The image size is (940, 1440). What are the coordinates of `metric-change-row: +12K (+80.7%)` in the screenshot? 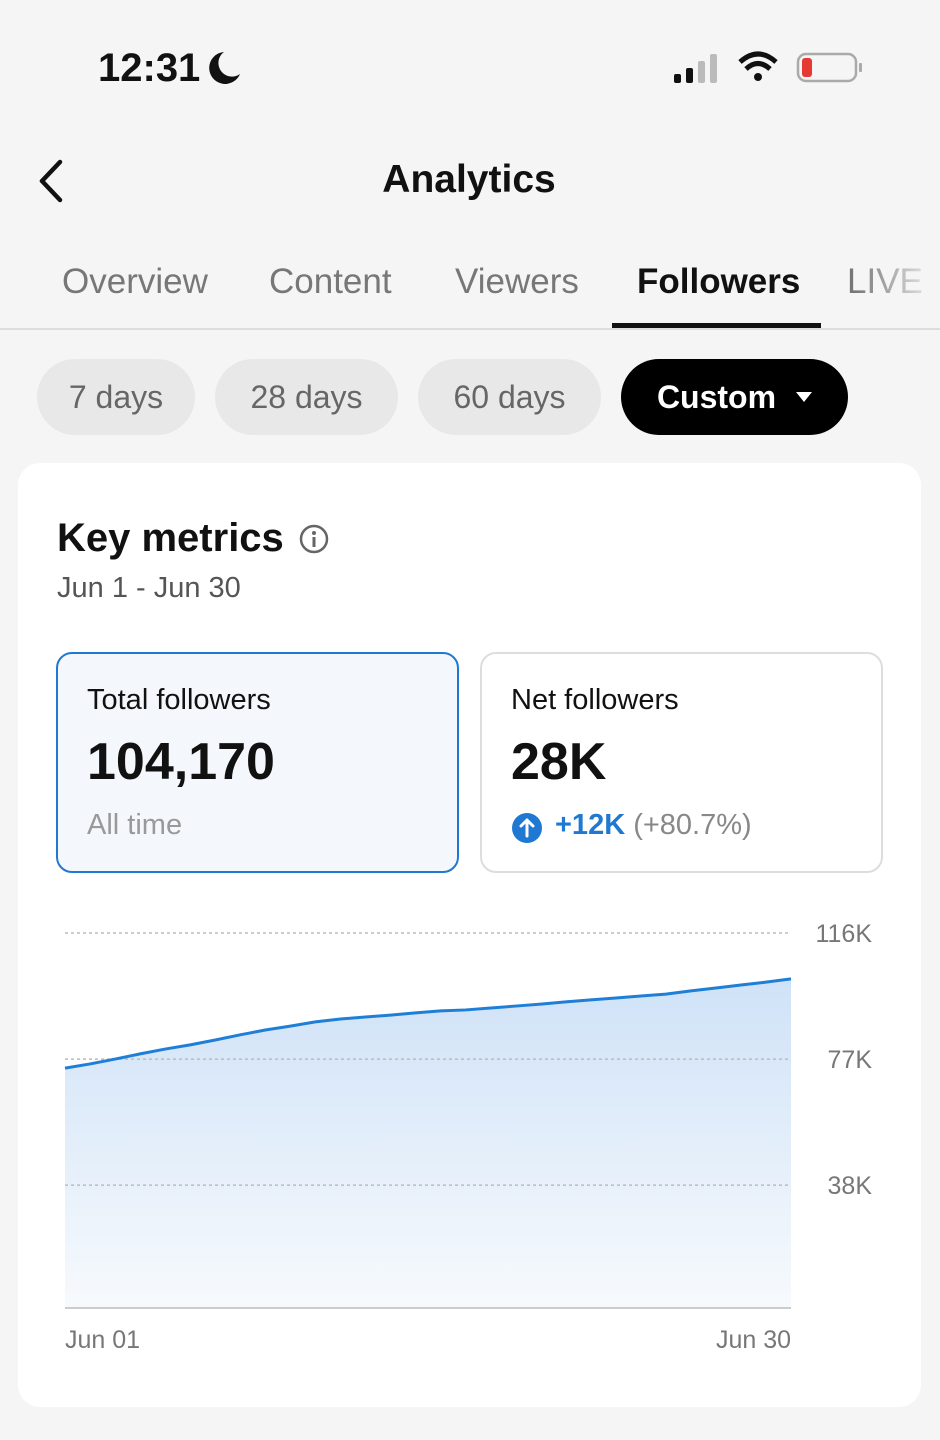 It's located at (653, 825).